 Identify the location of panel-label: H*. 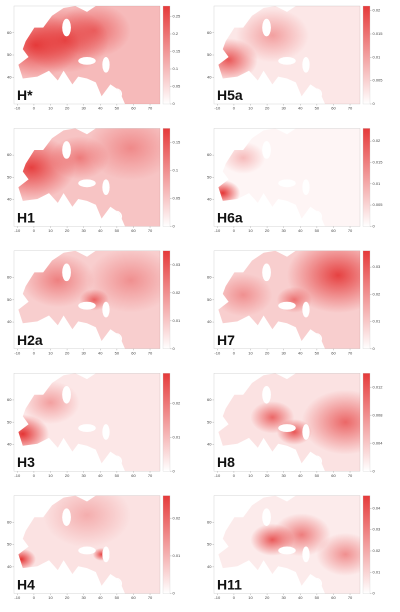
(25, 95).